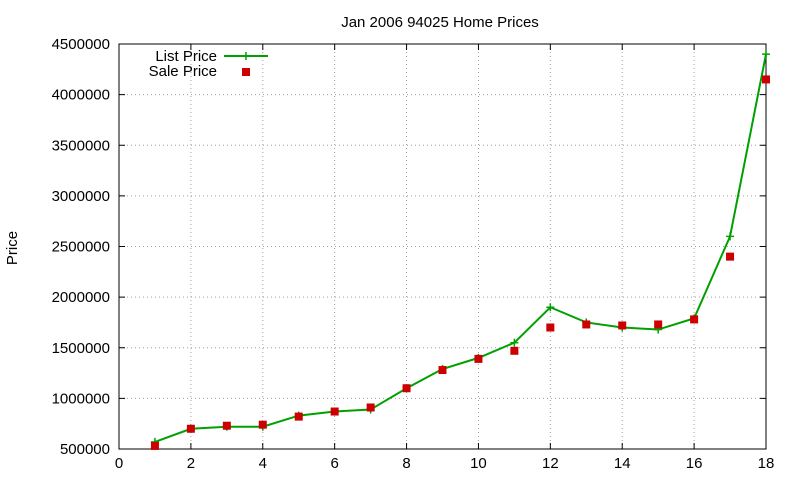 The width and height of the screenshot is (800, 480). I want to click on x-tick-label: 0, so click(119, 463).